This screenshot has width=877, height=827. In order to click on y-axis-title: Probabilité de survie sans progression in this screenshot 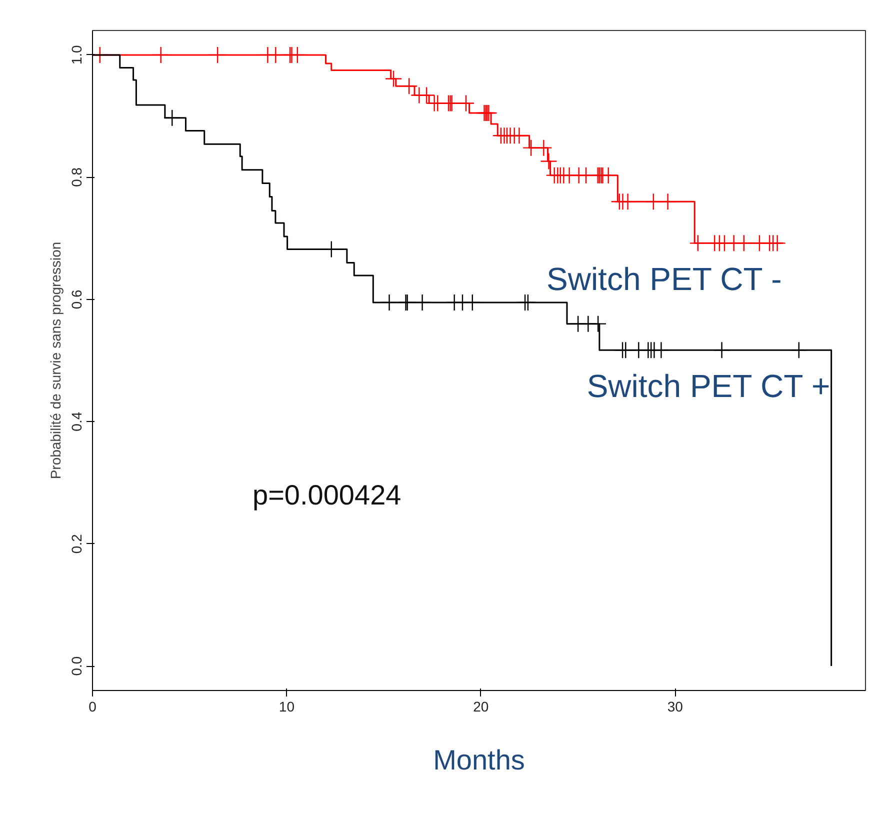, I will do `click(56, 361)`.